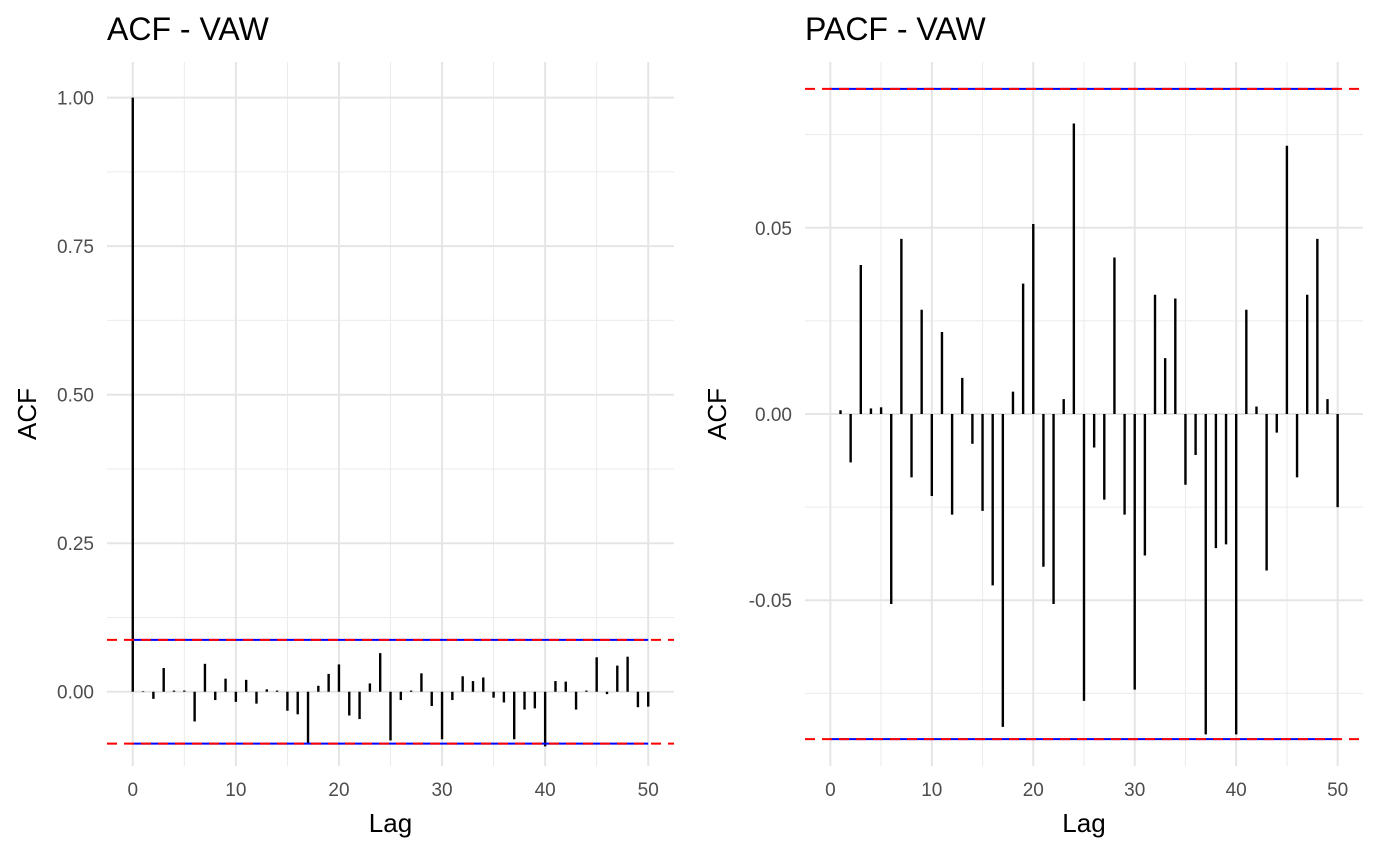  Describe the element at coordinates (75, 247) in the screenshot. I see `y-tick-label: 0.75` at that location.